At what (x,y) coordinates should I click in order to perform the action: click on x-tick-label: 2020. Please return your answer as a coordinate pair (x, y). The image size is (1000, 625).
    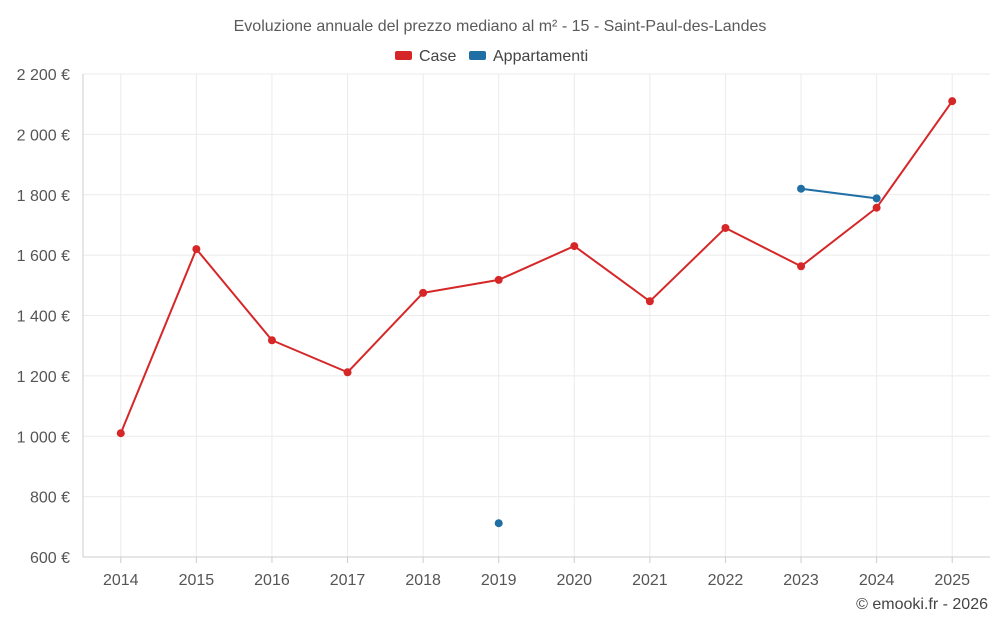
    Looking at the image, I should click on (574, 580).